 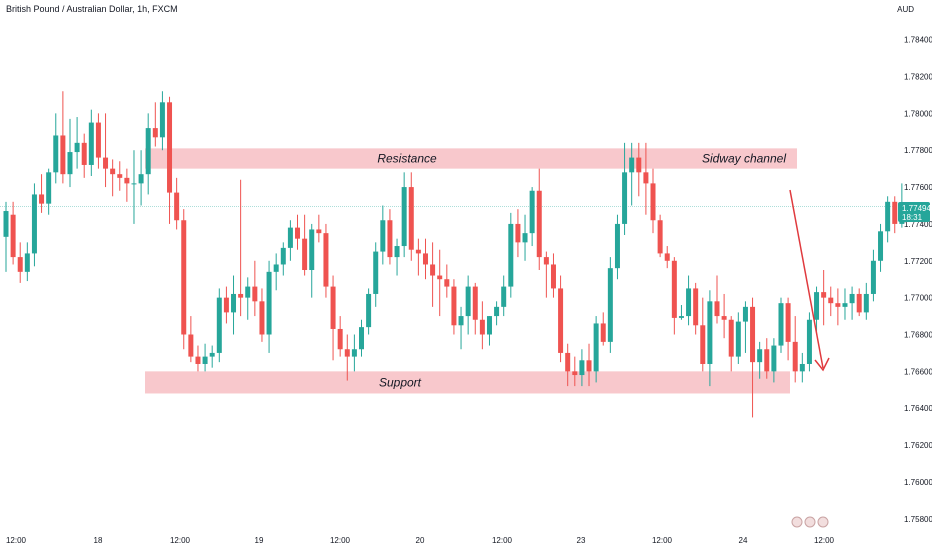 I want to click on y-tick-label: 1.76800, so click(x=918, y=335).